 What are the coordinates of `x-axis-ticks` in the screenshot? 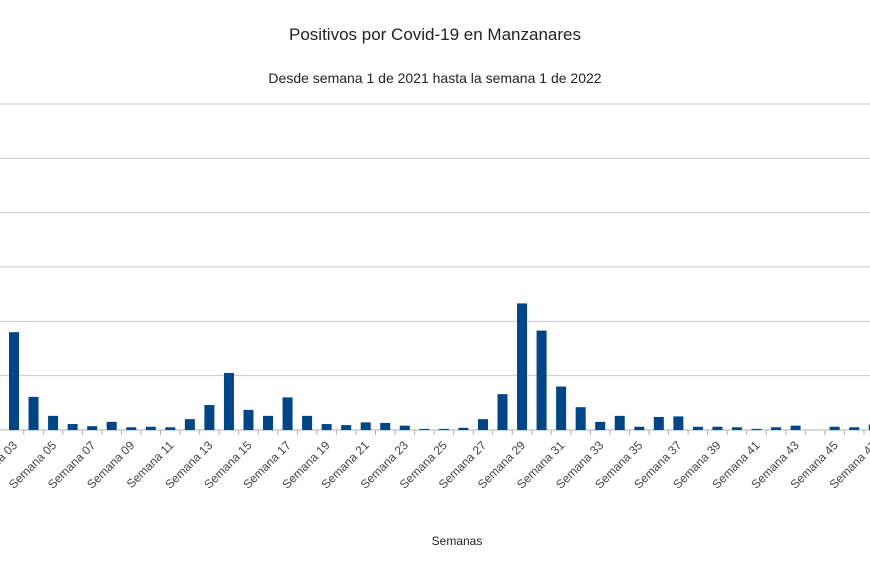 It's located at (444, 432).